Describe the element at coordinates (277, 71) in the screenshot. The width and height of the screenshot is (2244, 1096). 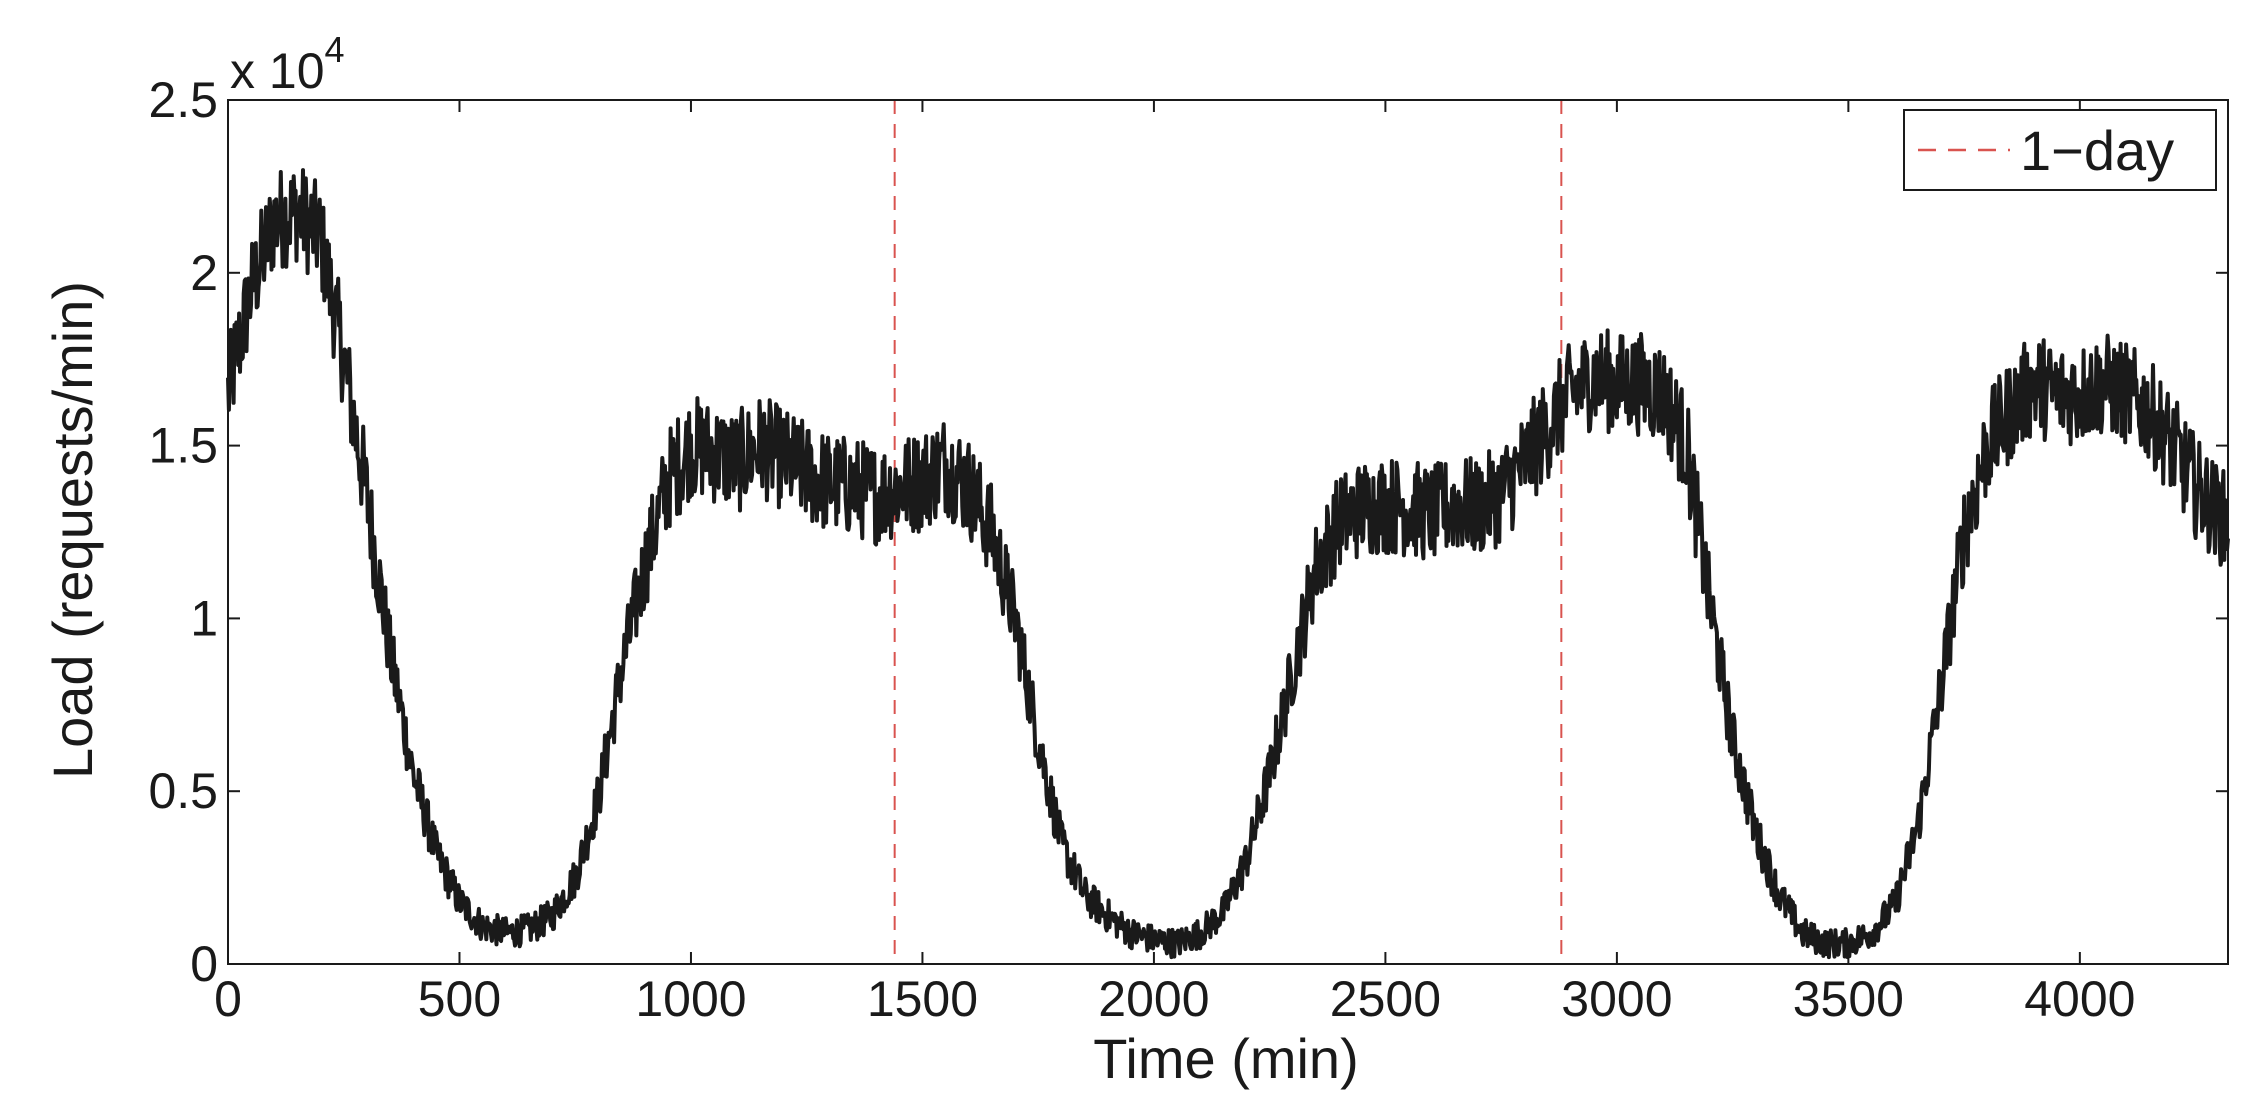
I see `y-exponent-base: x 10` at that location.